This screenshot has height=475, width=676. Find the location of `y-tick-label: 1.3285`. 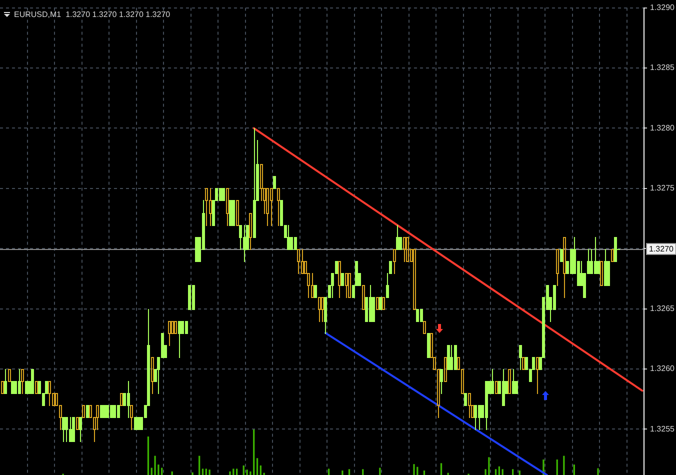

y-tick-label: 1.3285 is located at coordinates (663, 67).